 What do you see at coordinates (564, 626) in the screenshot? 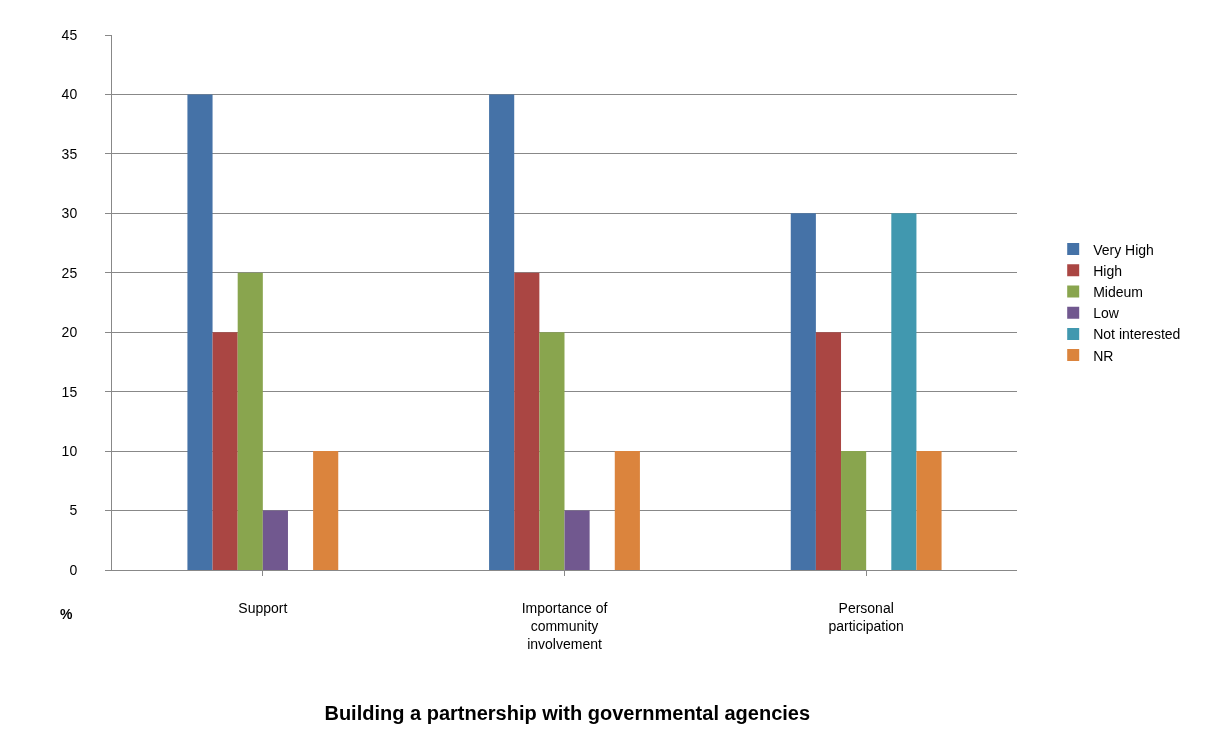
I see `x-tick-label: Importance of community involvement` at bounding box center [564, 626].